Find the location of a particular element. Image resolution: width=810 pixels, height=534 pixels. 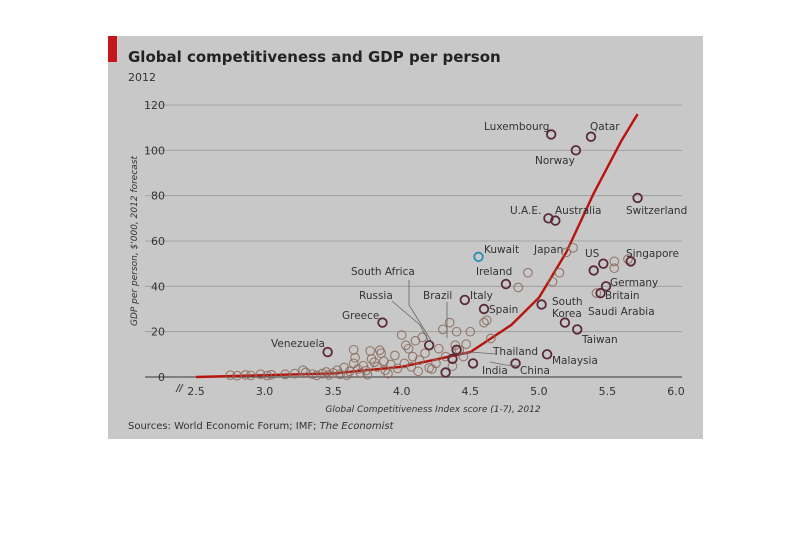

x-tick-label: 3.5 is located at coordinates (333, 391).